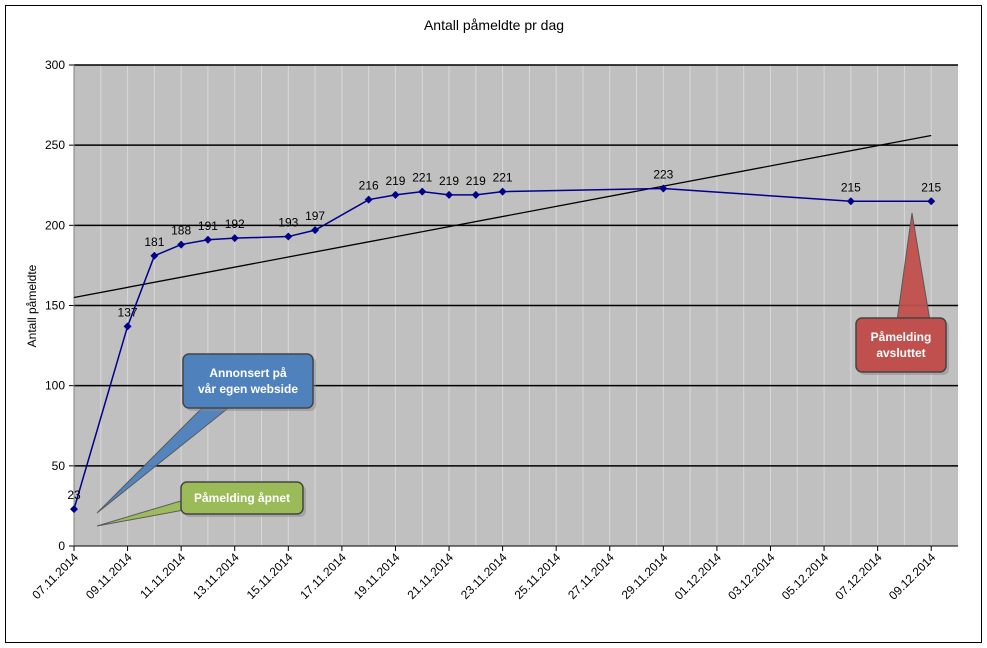  What do you see at coordinates (181, 231) in the screenshot?
I see `data-label: 188` at bounding box center [181, 231].